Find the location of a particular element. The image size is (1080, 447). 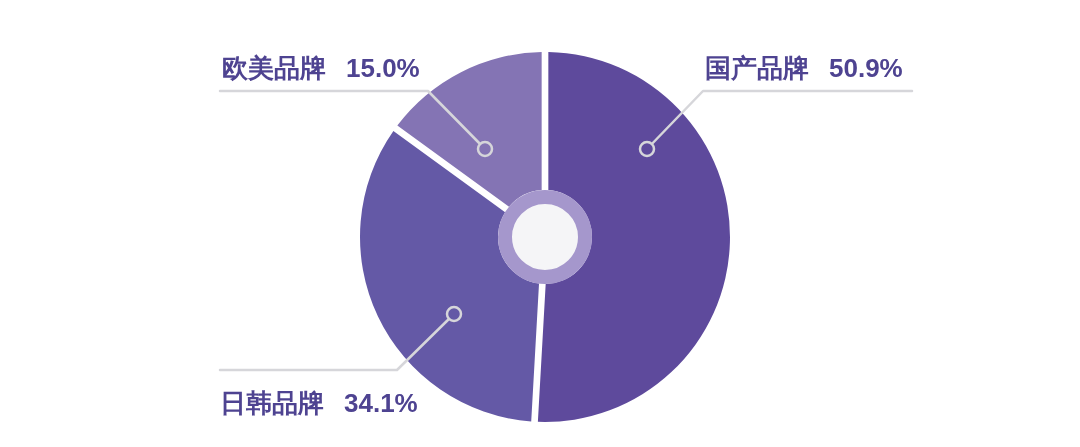

slice-label: 日韩品牌 is located at coordinates (272, 403).